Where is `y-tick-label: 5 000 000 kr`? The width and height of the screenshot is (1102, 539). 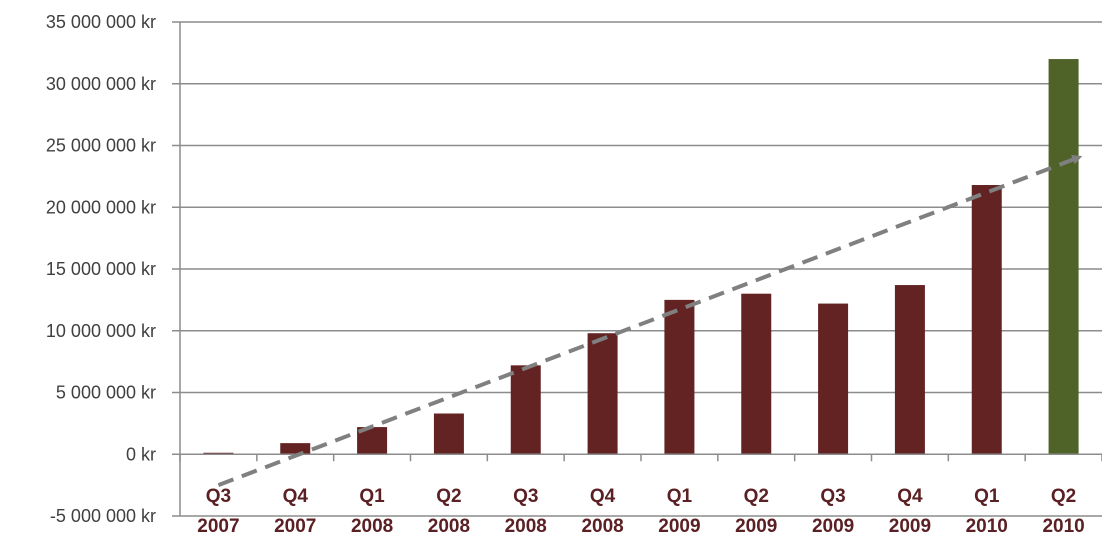
y-tick-label: 5 000 000 kr is located at coordinates (106, 393).